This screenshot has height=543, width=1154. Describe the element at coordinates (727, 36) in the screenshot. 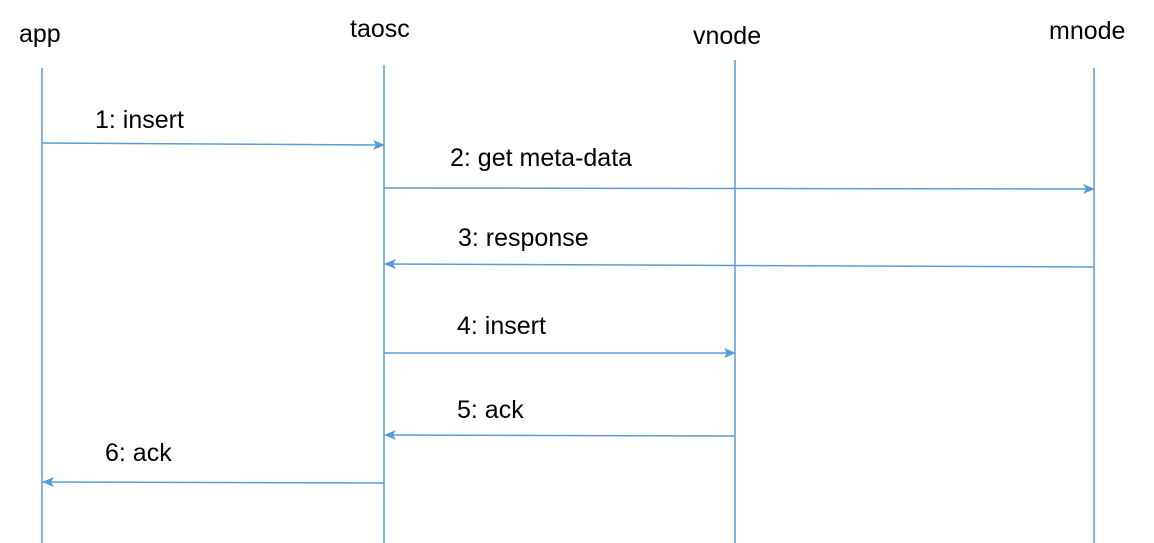

I see `participant-vnode: vnode` at that location.